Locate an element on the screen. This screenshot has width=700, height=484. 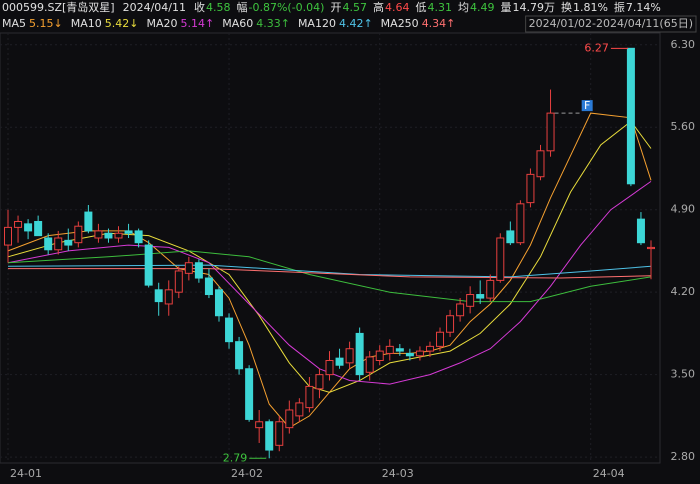
y-tick-label: 6.30 is located at coordinates (683, 44).